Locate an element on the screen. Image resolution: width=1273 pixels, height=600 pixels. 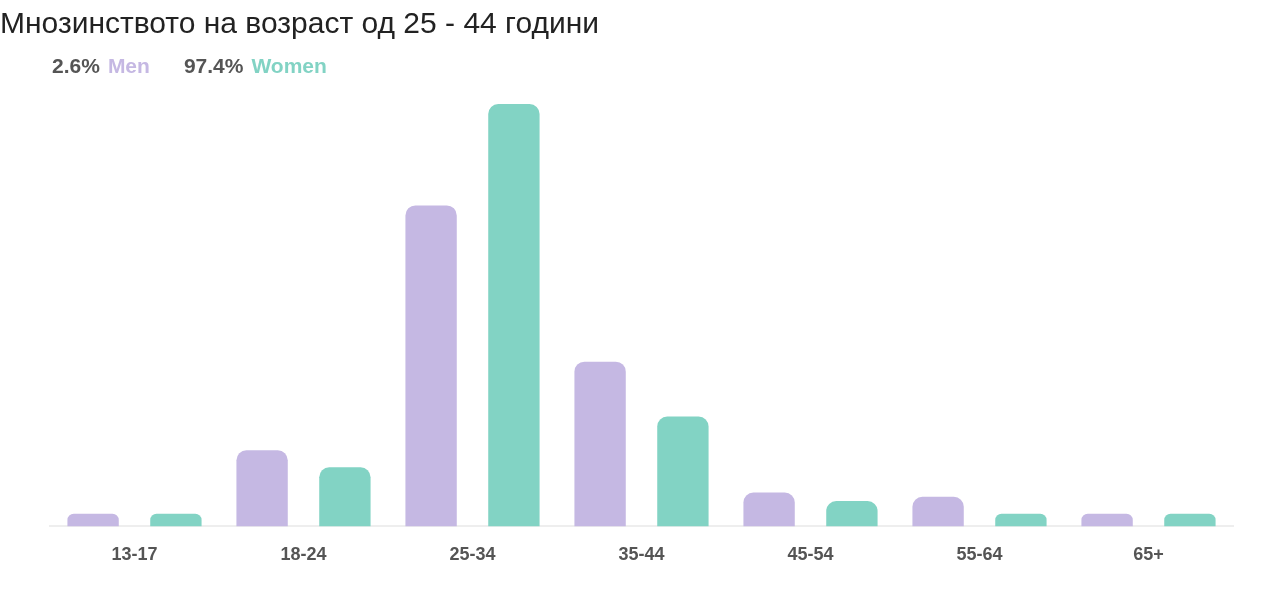
x-tick-label: 65+ is located at coordinates (1148, 554).